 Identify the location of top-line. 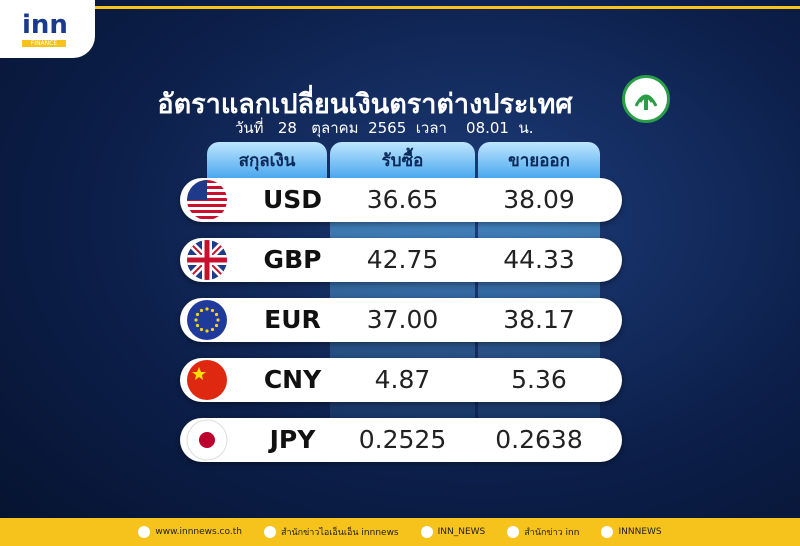
(400, 7).